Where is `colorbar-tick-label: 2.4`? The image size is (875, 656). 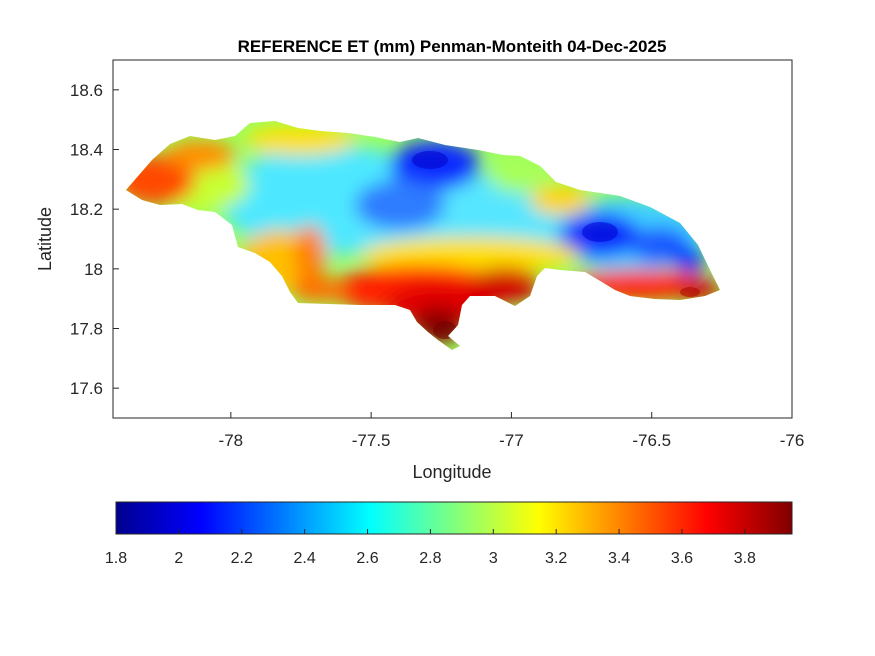 colorbar-tick-label: 2.4 is located at coordinates (305, 558).